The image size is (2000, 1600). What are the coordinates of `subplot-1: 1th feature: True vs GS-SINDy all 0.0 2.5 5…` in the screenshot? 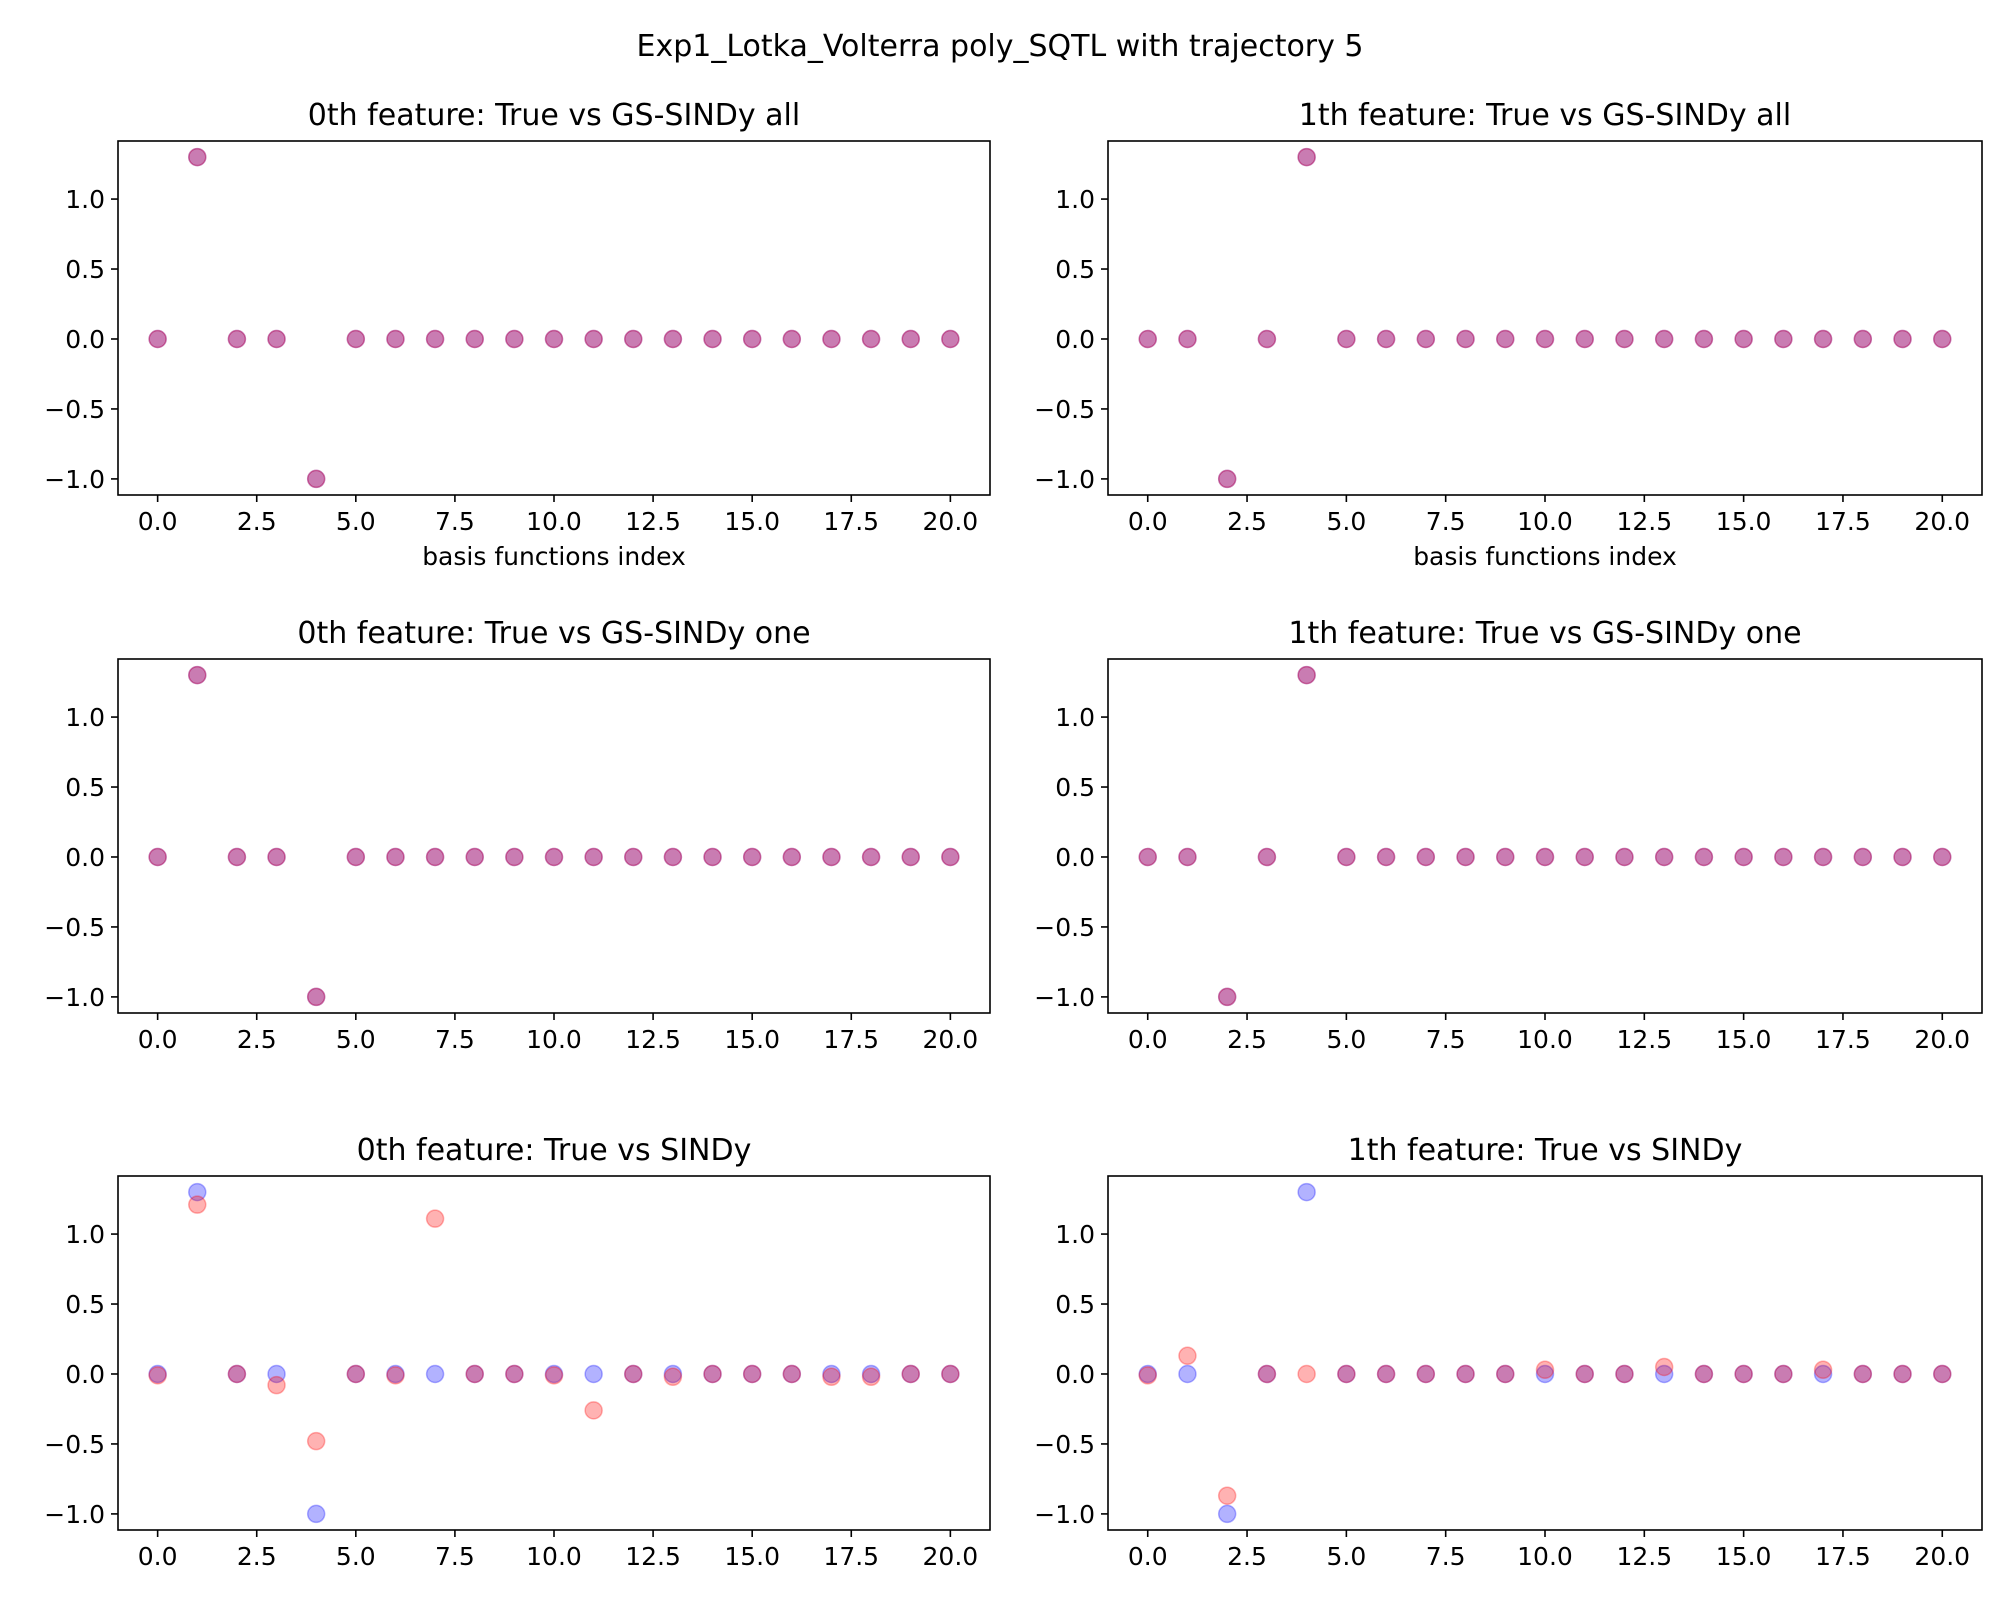 It's located at (1508, 334).